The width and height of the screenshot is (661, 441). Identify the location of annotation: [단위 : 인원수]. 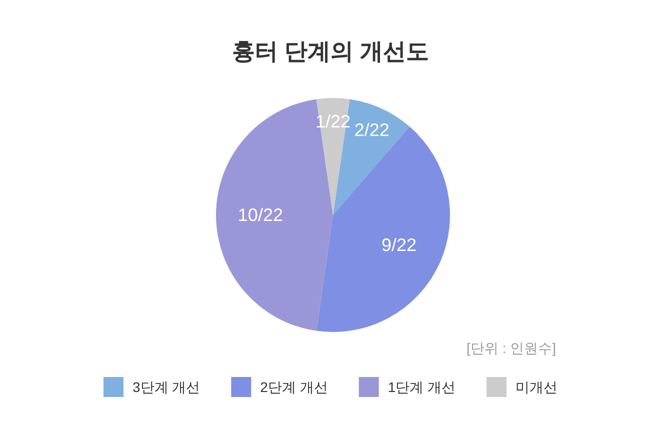
(511, 348).